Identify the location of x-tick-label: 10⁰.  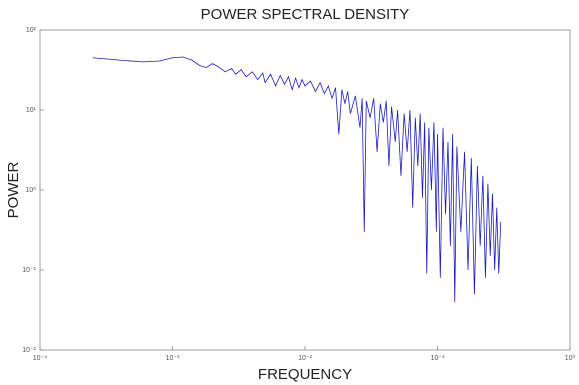
(570, 358).